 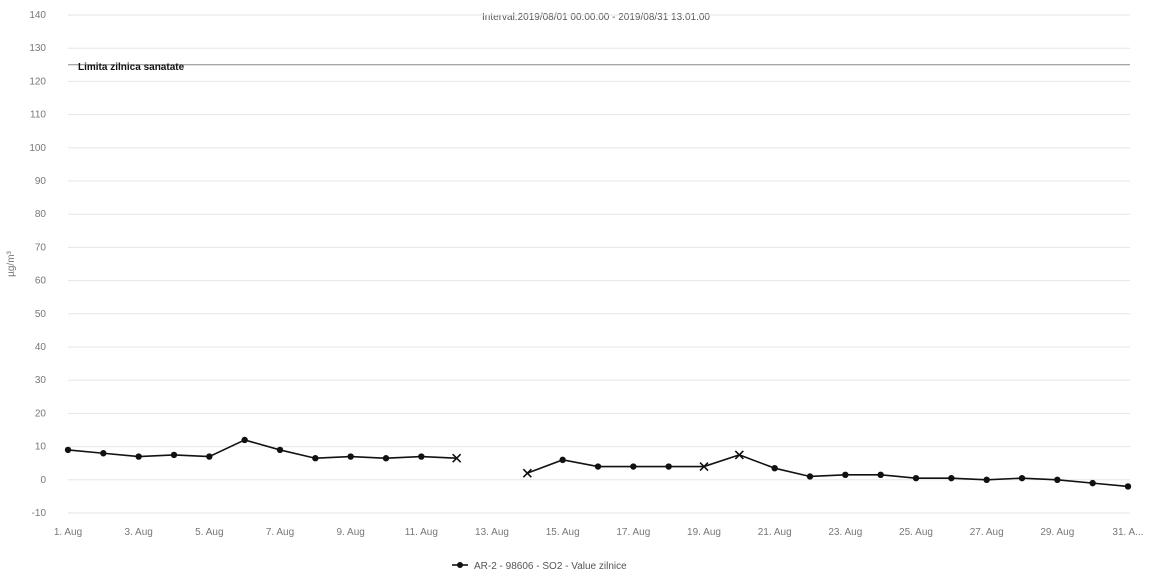 What do you see at coordinates (43, 480) in the screenshot?
I see `y-tick-label: 0` at bounding box center [43, 480].